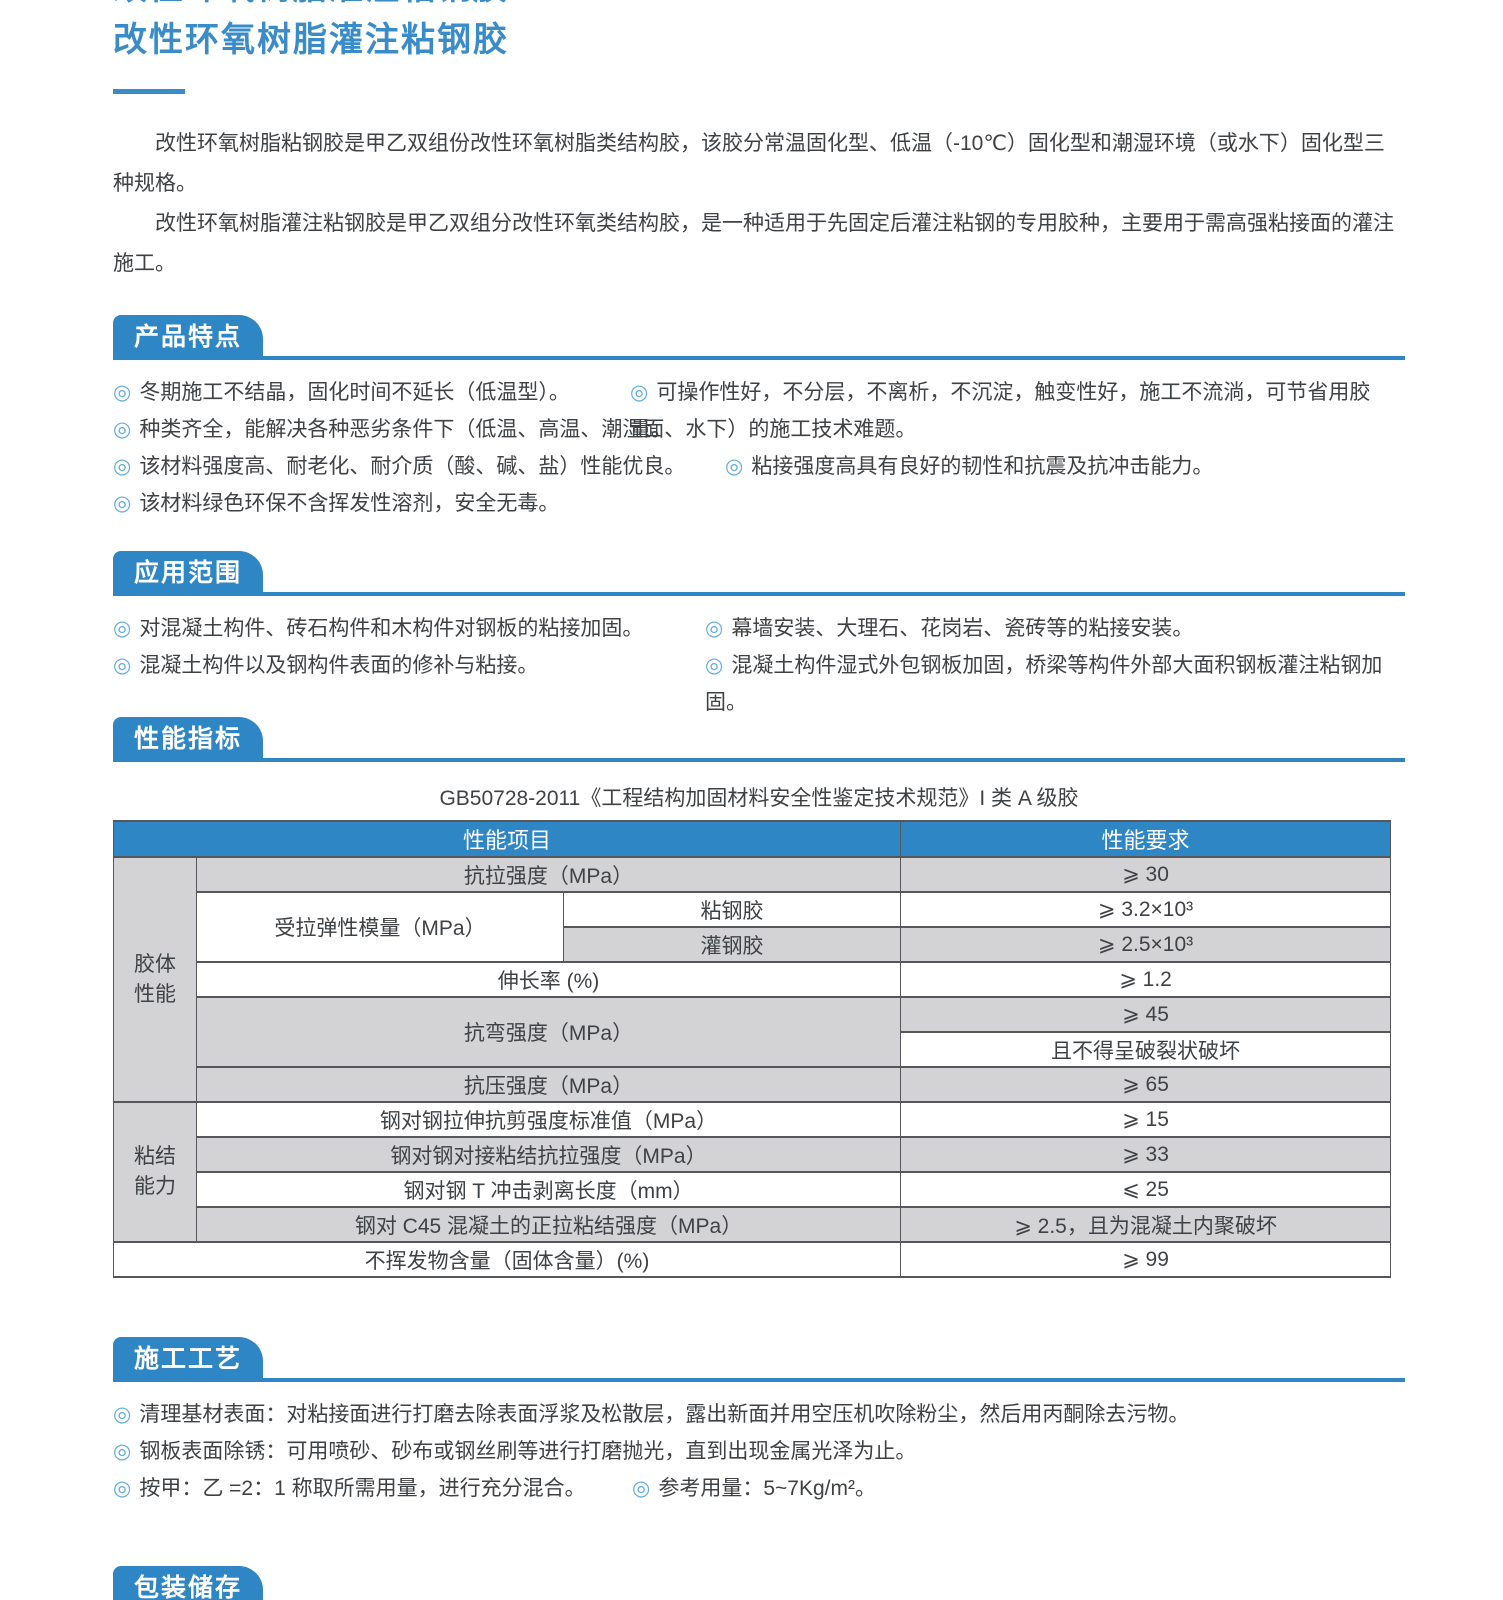 Image resolution: width=1503 pixels, height=1600 pixels. What do you see at coordinates (1146, 1119) in the screenshot?
I see `cell-shear-req: ⩾ 15` at bounding box center [1146, 1119].